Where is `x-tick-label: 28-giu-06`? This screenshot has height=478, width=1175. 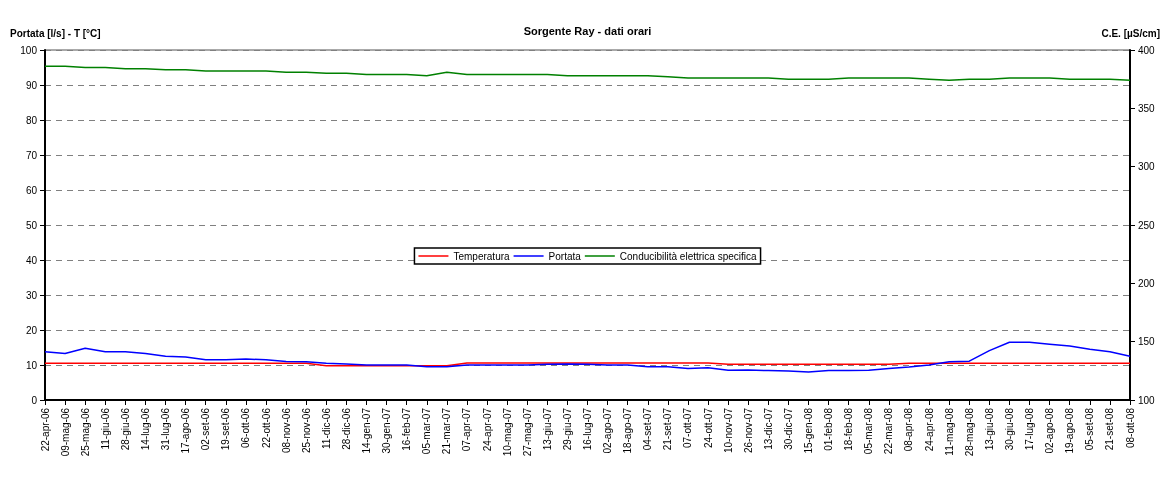 x-tick-label: 28-giu-06 is located at coordinates (125, 429).